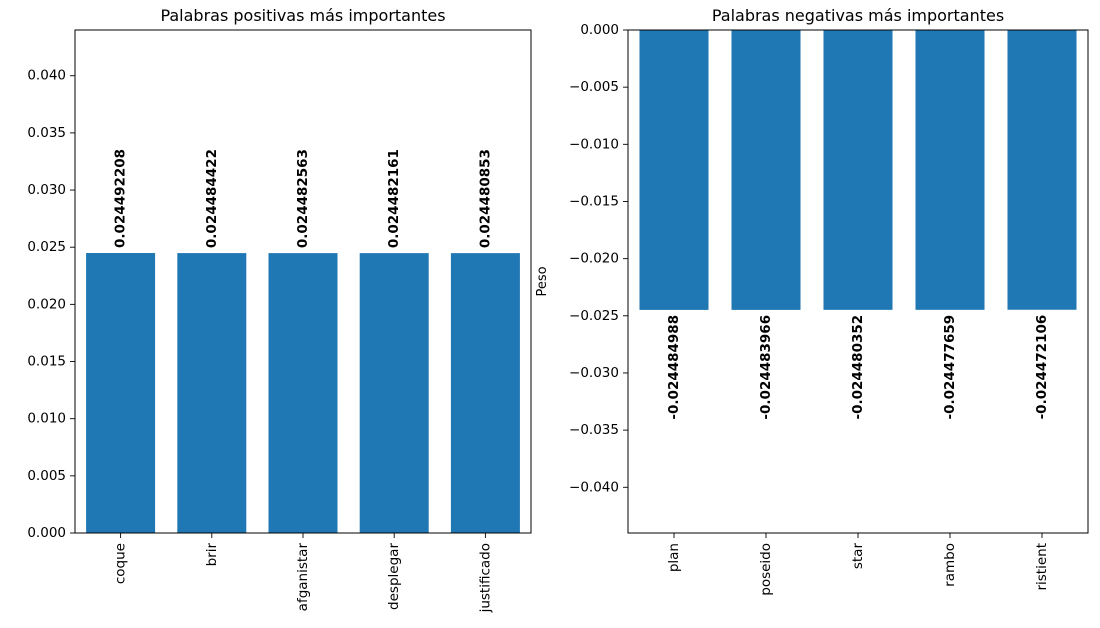 This screenshot has width=1100, height=628. Describe the element at coordinates (303, 577) in the screenshot. I see `x-tick-label: afganistar` at that location.